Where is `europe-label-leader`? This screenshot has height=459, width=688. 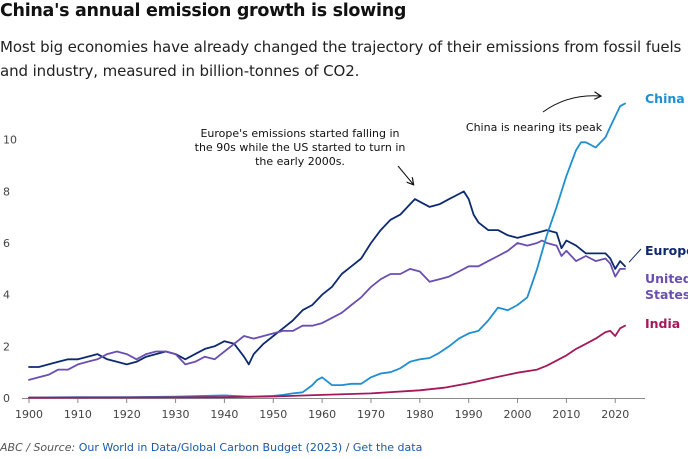 europe-label-leader is located at coordinates (635, 255).